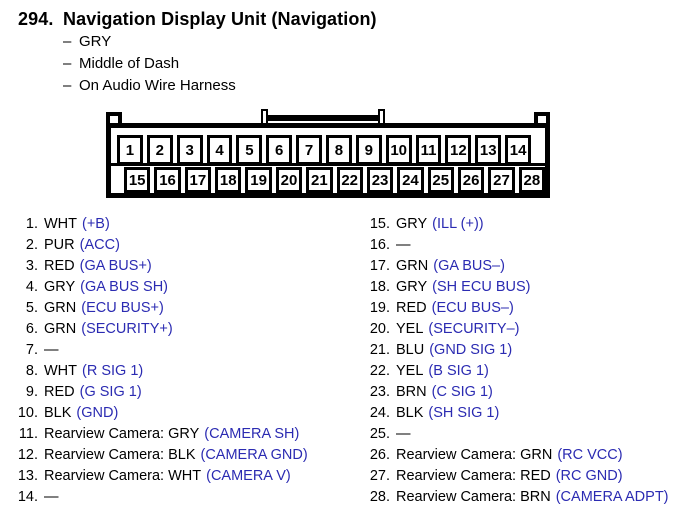 The image size is (695, 519). I want to click on wire-color: BRN, so click(411, 392).